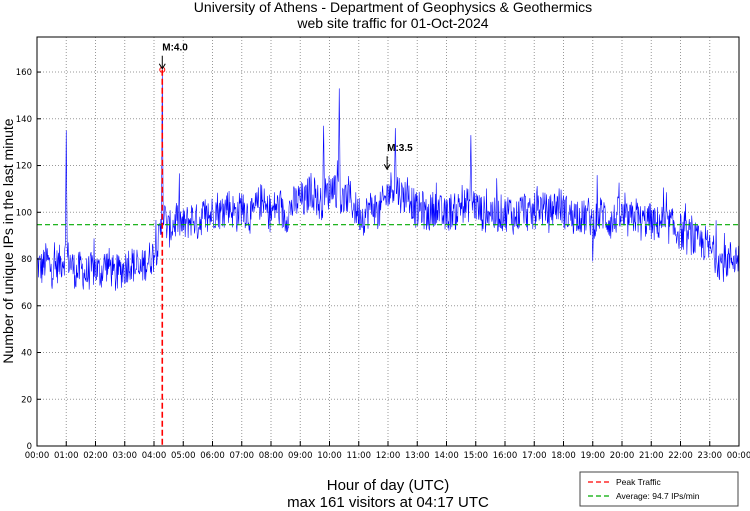 The image size is (750, 511). Describe the element at coordinates (26, 400) in the screenshot. I see `y-tick-label: 20` at that location.